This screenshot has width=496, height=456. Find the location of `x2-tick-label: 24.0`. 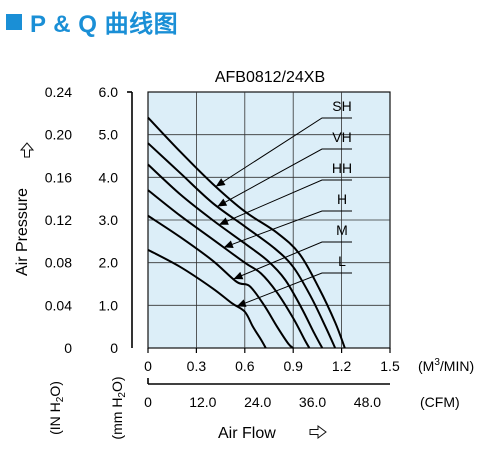

x2-tick-label: 24.0 is located at coordinates (257, 402).